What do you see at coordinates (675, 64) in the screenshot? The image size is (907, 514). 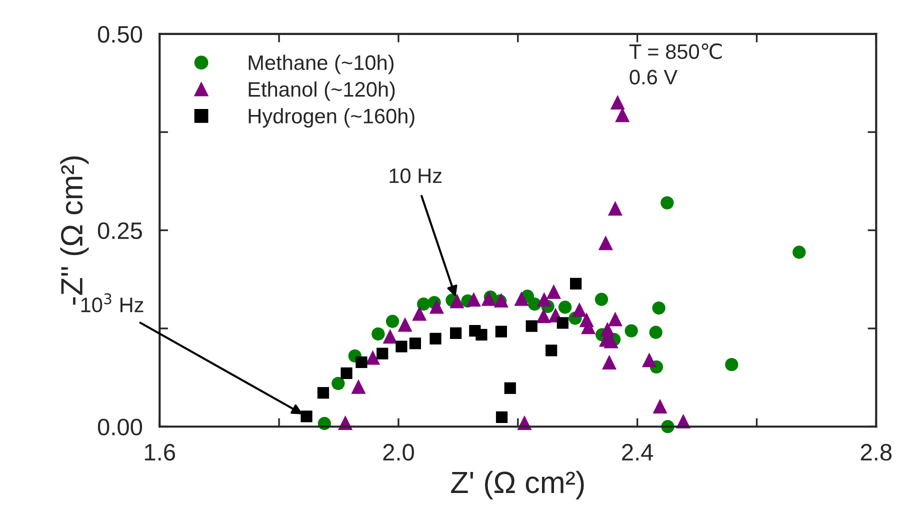 I see `annotation: T = 850℃ 0.6 V` at bounding box center [675, 64].